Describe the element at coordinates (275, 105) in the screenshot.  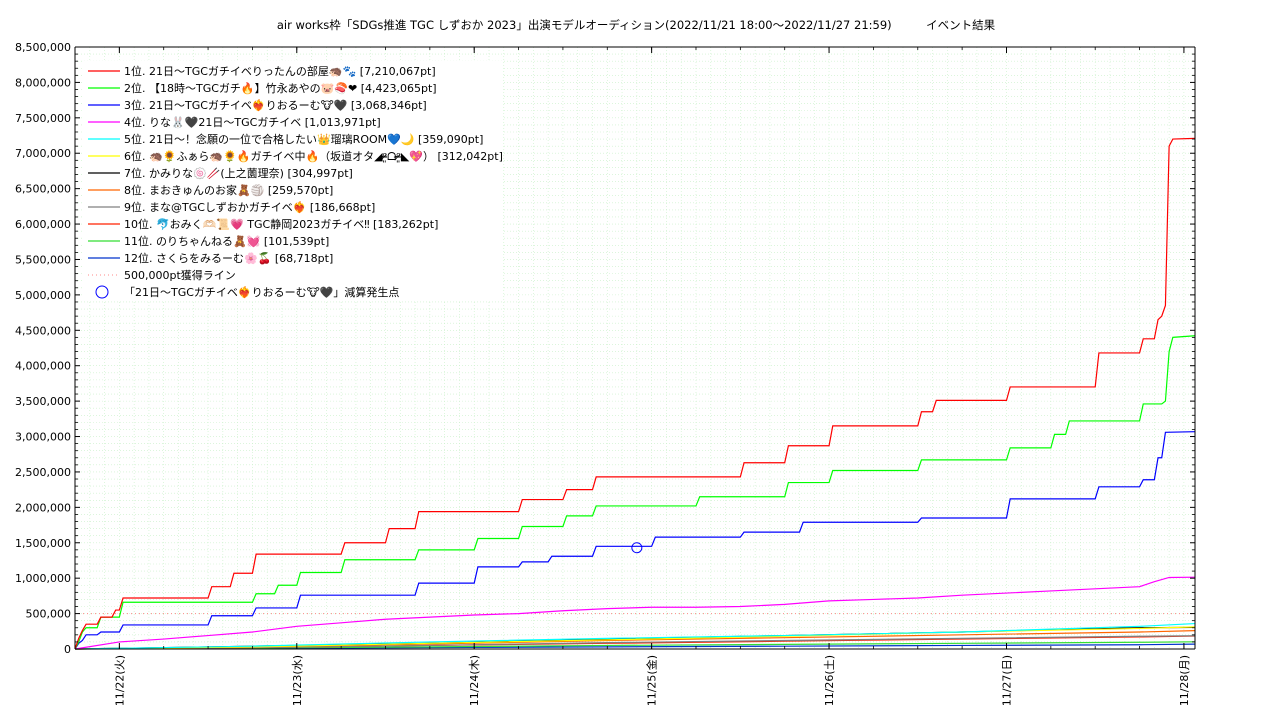
I see `legend-entry: 3位. 21日〜TGCガチイベ❤‍🔥りおるーむ🐮🖤 [3,068,346pt]` at that location.